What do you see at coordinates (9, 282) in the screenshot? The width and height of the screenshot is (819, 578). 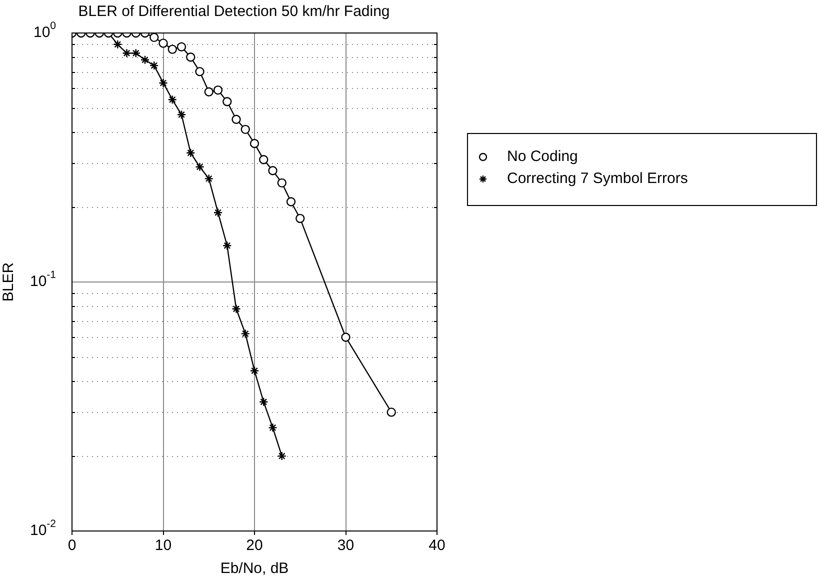 I see `y-axis-title: BLER` at bounding box center [9, 282].